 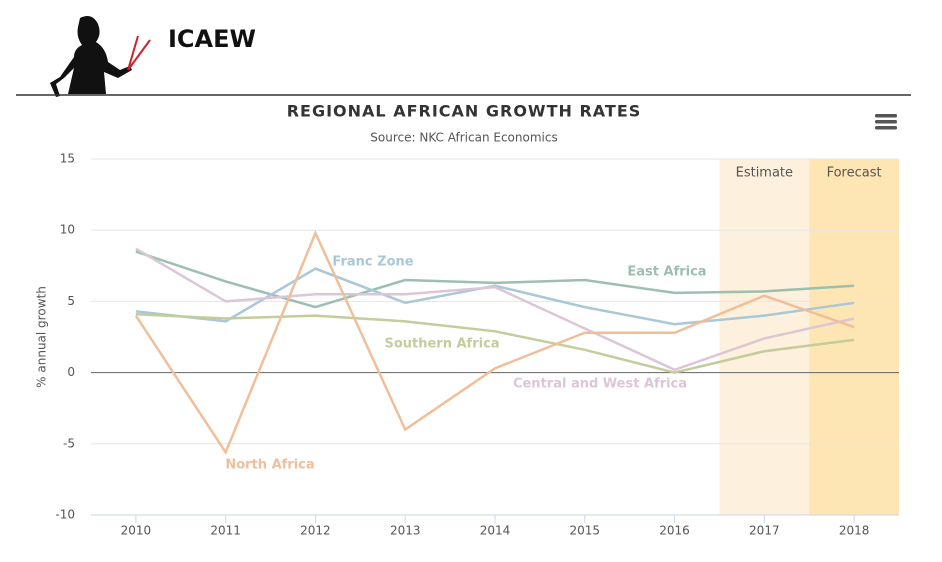 What do you see at coordinates (269, 465) in the screenshot?
I see `series-label: North Africa` at bounding box center [269, 465].